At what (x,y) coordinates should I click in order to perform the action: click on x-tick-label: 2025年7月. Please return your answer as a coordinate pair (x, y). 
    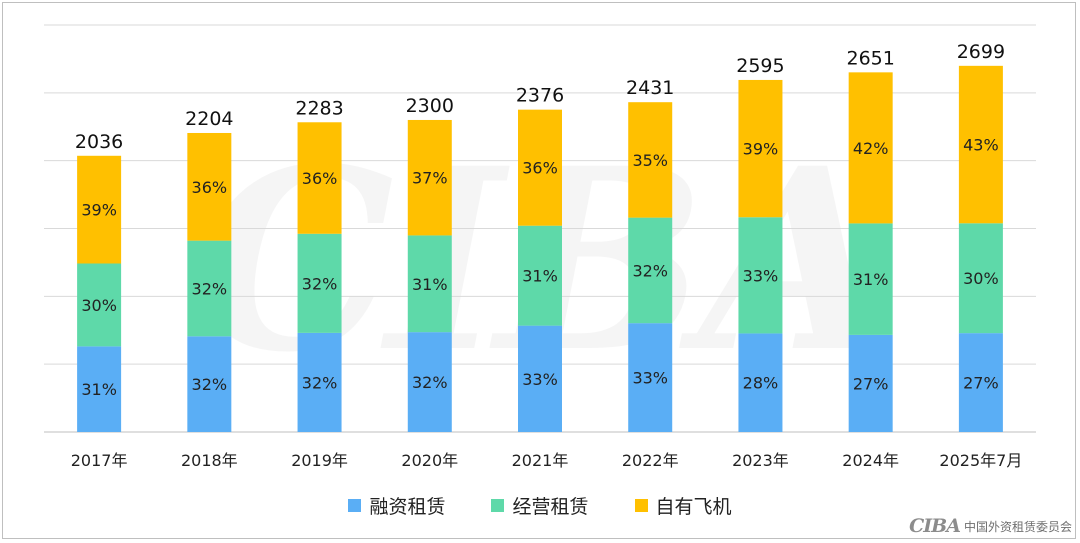
    Looking at the image, I should click on (980, 460).